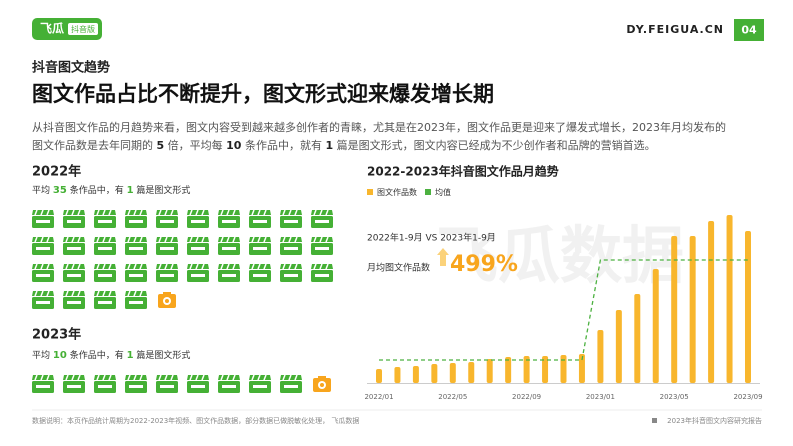 This screenshot has height=446, width=793. What do you see at coordinates (654, 420) in the screenshot?
I see `footer-square` at bounding box center [654, 420].